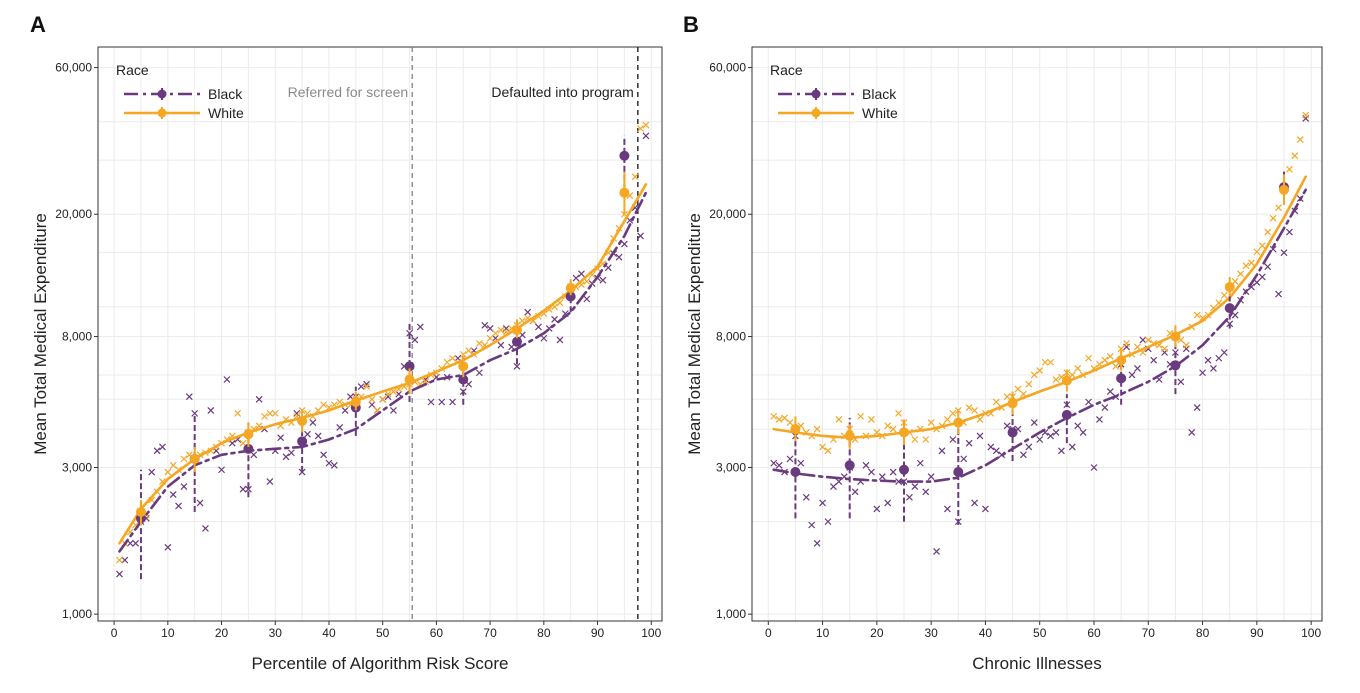 The width and height of the screenshot is (1360, 693). What do you see at coordinates (225, 94) in the screenshot?
I see `legend-label-black: Black` at bounding box center [225, 94].